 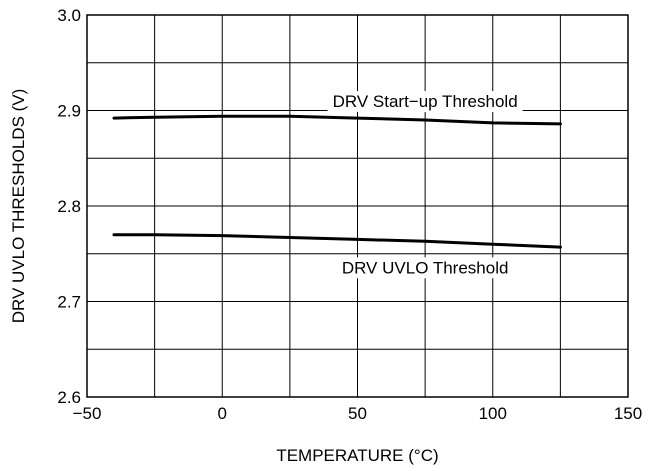 I want to click on series-label-background-startup, so click(x=425, y=102).